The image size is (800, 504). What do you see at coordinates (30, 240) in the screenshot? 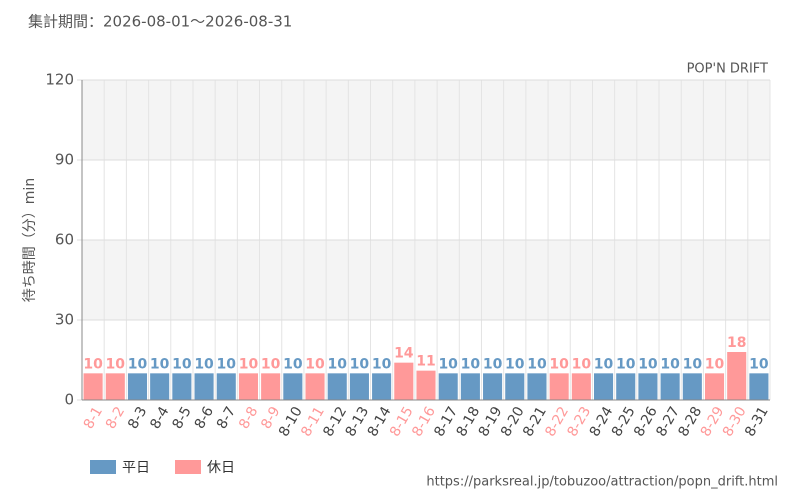
I see `y-axis-label: 待ち時間（分）min` at bounding box center [30, 240].